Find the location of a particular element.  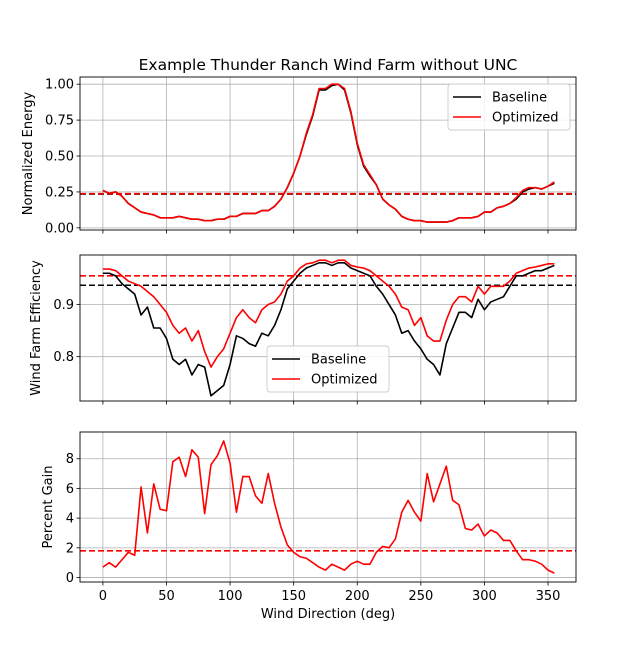

energy-legend: Baseline Optimized is located at coordinates (509, 107).